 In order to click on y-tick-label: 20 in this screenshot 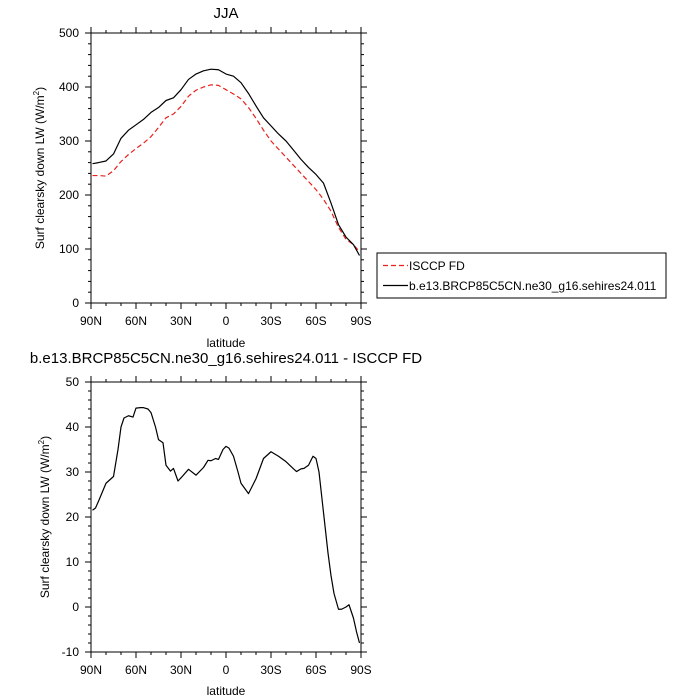, I will do `click(73, 517)`.